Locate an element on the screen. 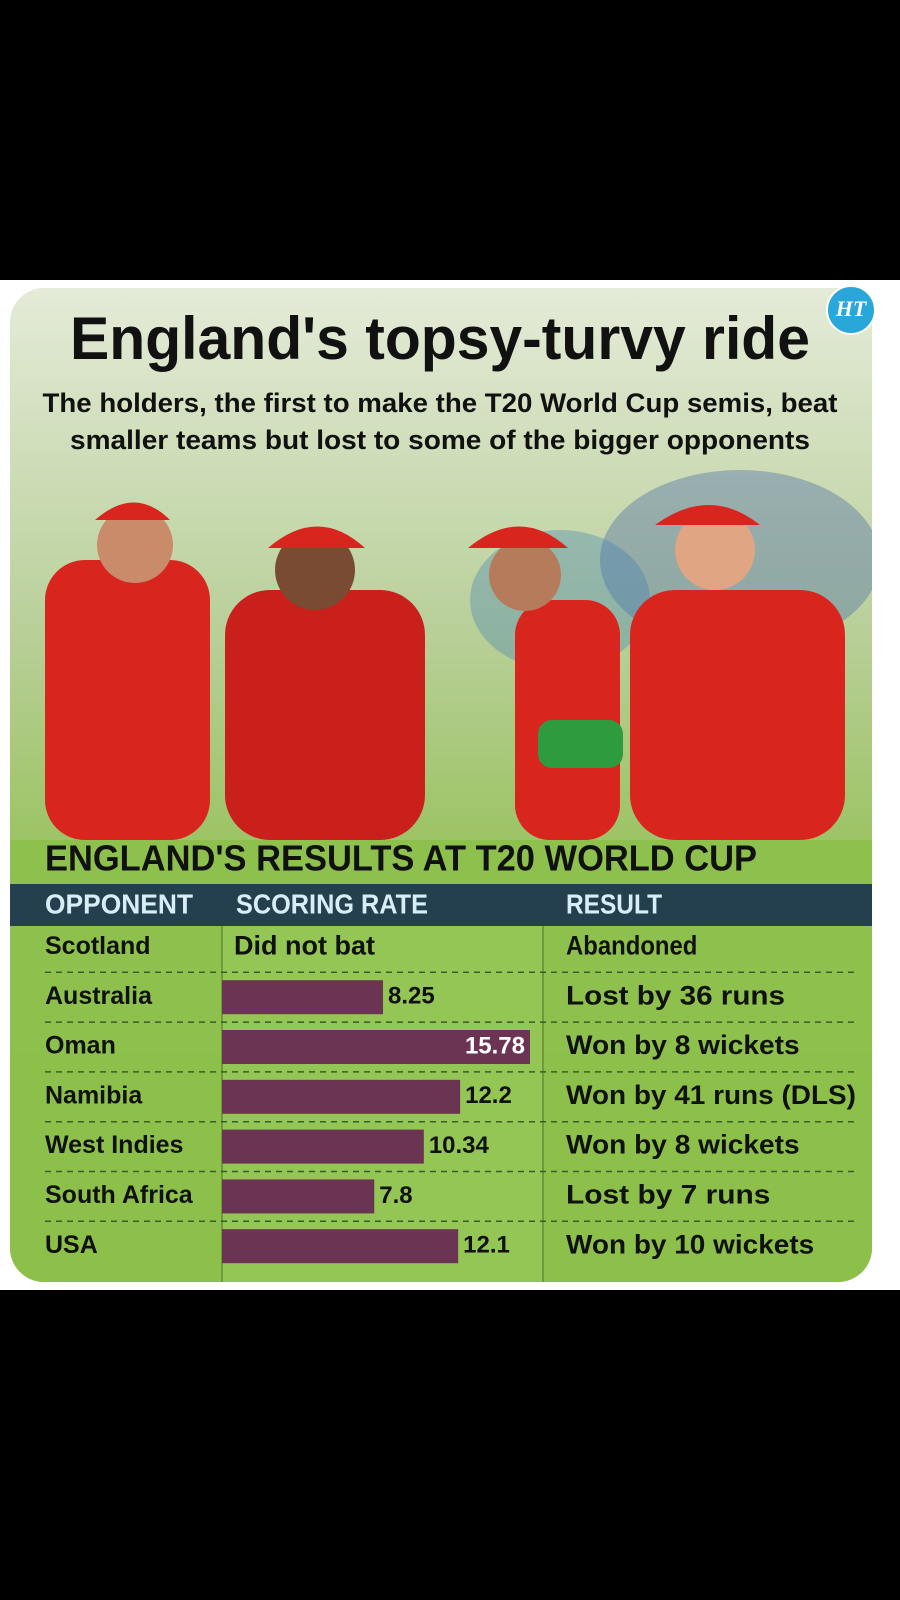 This screenshot has width=900, height=1600. value-label: 8.25 is located at coordinates (411, 996).